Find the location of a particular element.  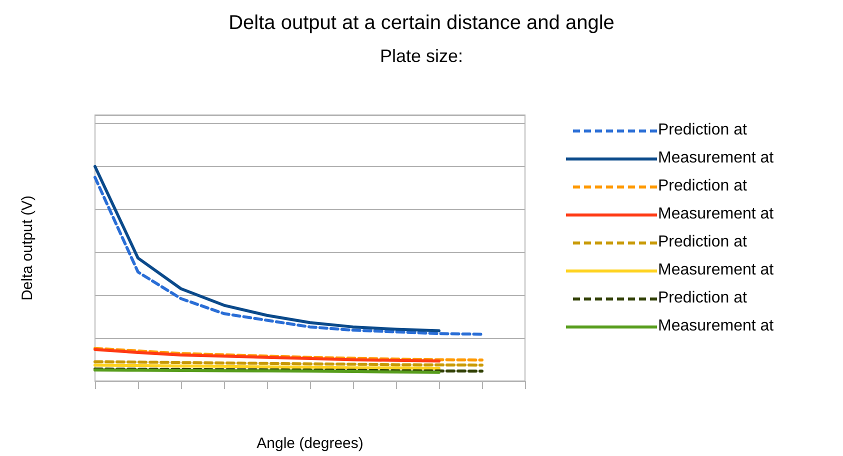

chart-title: Delta output at a certain distance and angle is located at coordinates (421, 23).